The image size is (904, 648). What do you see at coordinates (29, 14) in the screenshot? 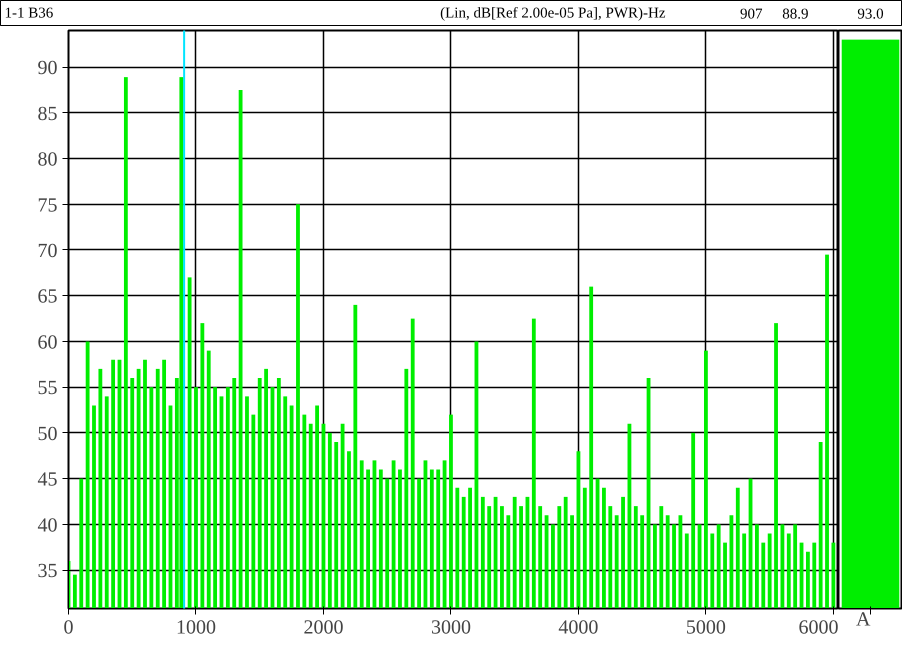
I see `chart-title: 1-1 B36` at bounding box center [29, 14].